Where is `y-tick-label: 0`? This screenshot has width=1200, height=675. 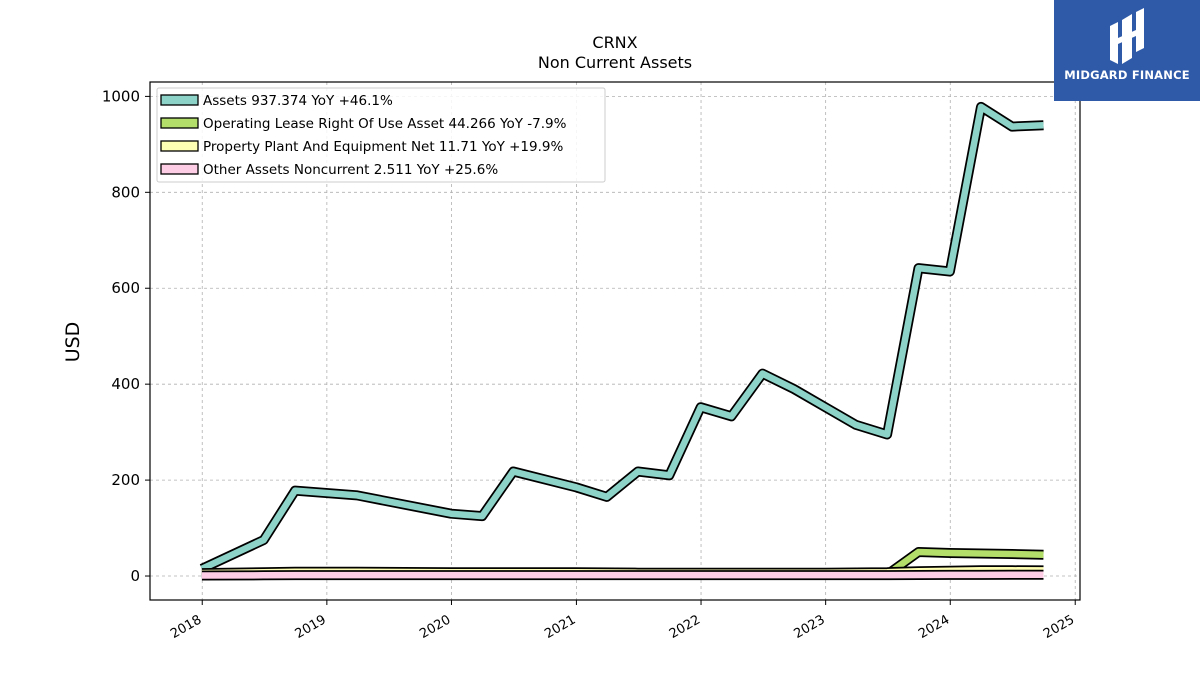
y-tick-label: 0 is located at coordinates (135, 576).